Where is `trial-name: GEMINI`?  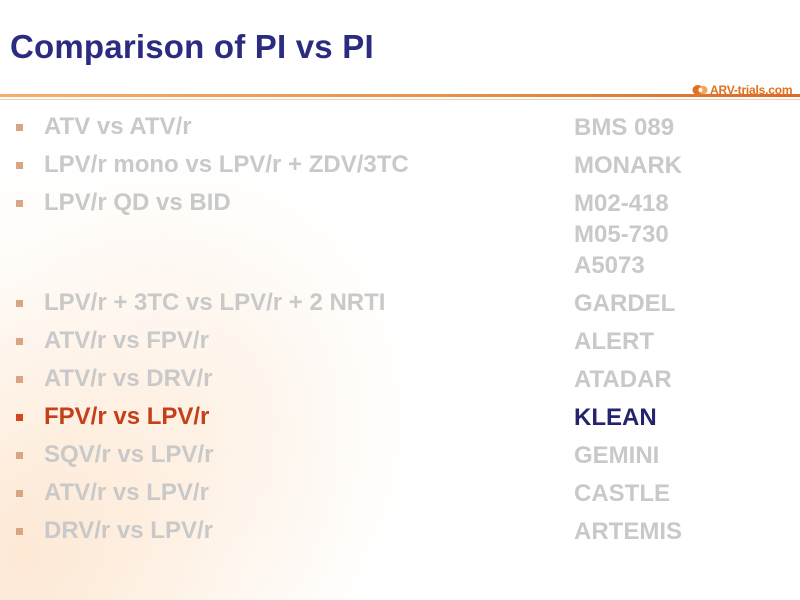
trial-name: GEMINI is located at coordinates (617, 455).